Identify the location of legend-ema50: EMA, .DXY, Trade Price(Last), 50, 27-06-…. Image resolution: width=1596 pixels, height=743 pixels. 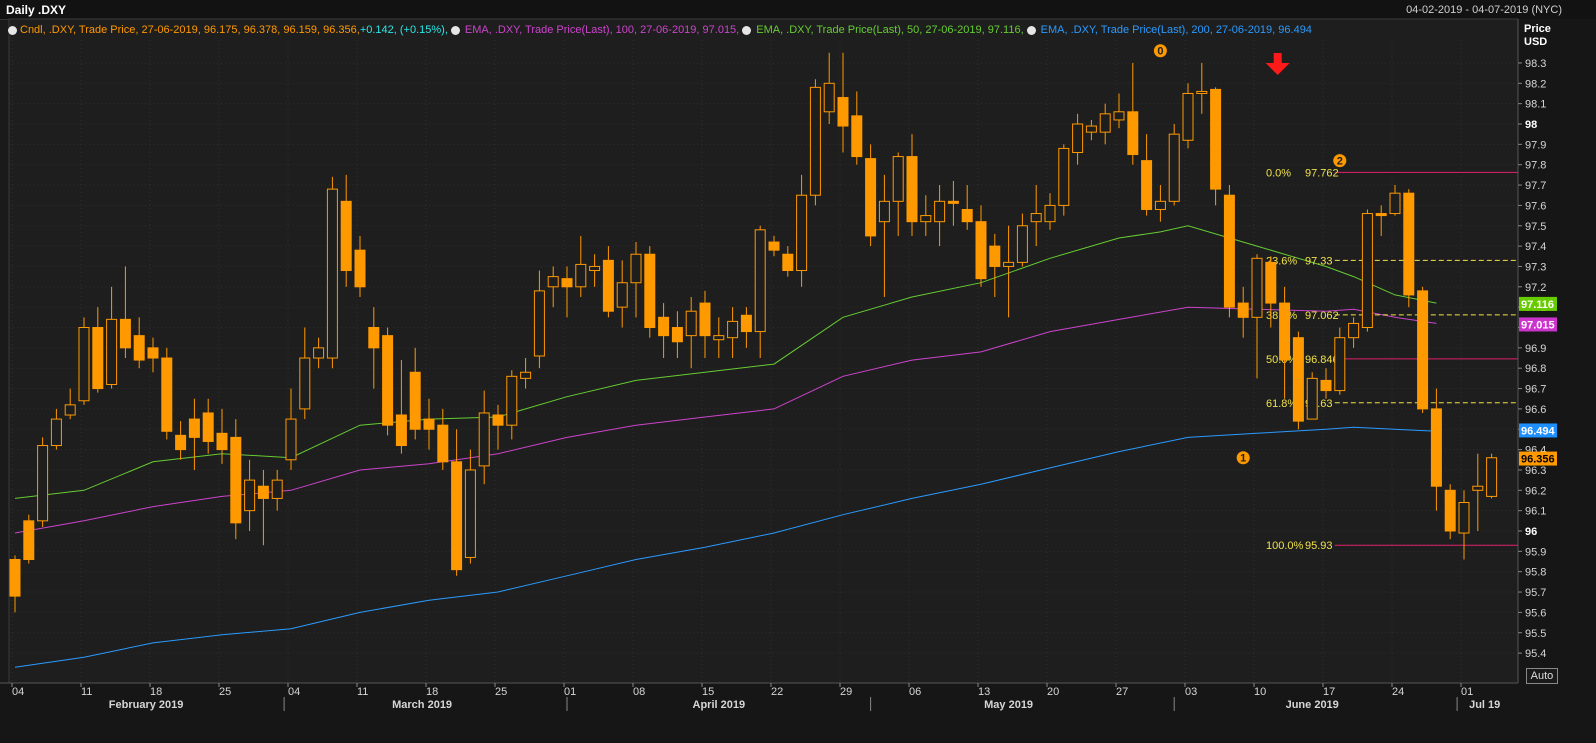
(897, 30).